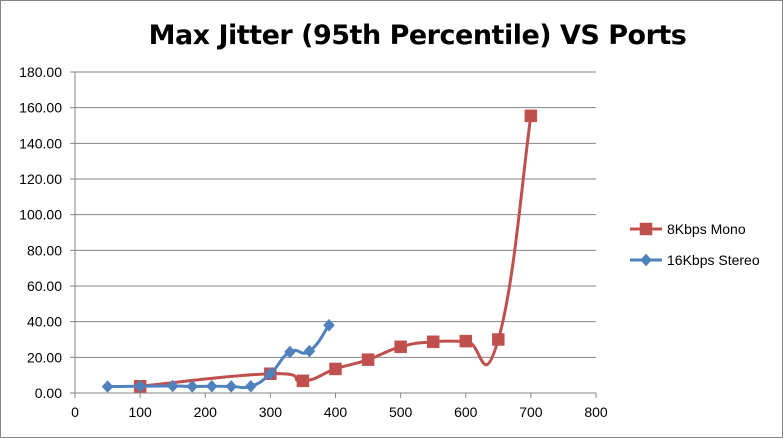 The height and width of the screenshot is (438, 783). I want to click on y-tick-label: 40.00, so click(44, 322).